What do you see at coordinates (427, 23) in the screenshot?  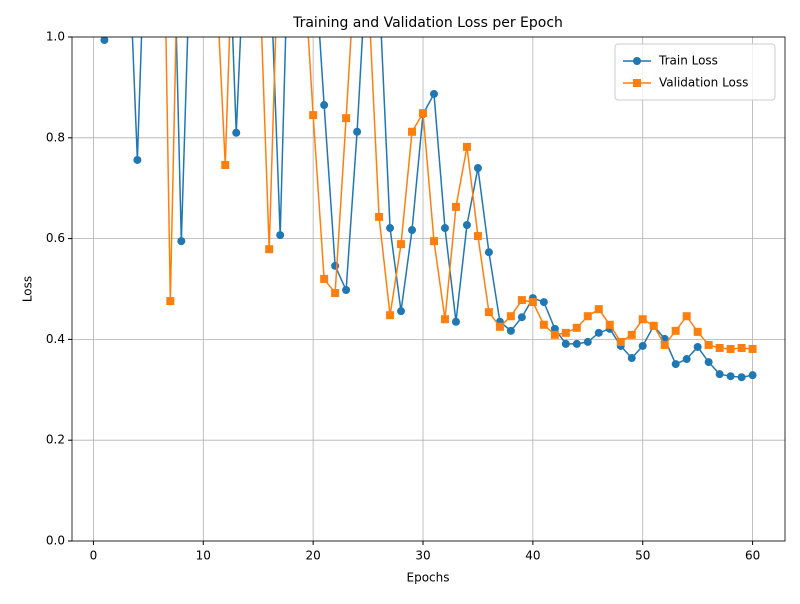 I see `chart-title: Training and Validation Loss per Epoch` at bounding box center [427, 23].